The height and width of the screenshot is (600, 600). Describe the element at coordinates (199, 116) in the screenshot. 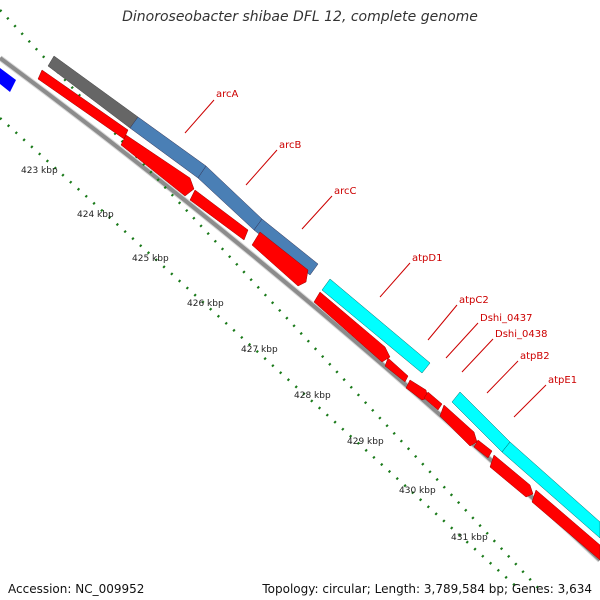

I see `arcA-leader` at that location.